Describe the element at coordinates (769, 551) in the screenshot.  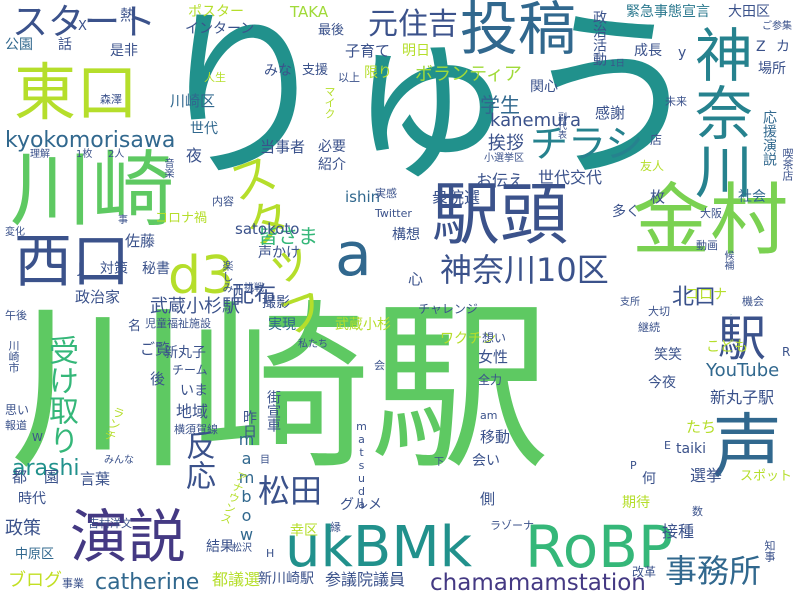
I see `word-chiji: 知事` at that location.